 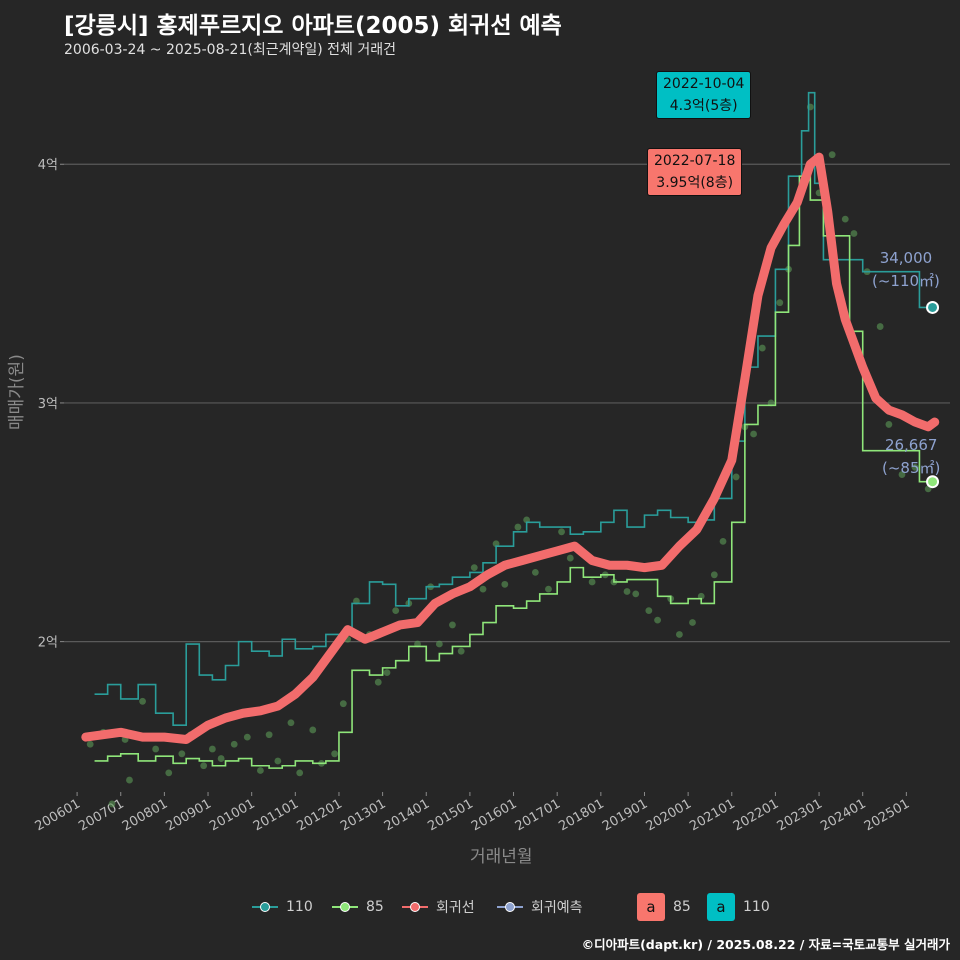 I want to click on callout-85-date: 2022-07-18, so click(x=695, y=161).